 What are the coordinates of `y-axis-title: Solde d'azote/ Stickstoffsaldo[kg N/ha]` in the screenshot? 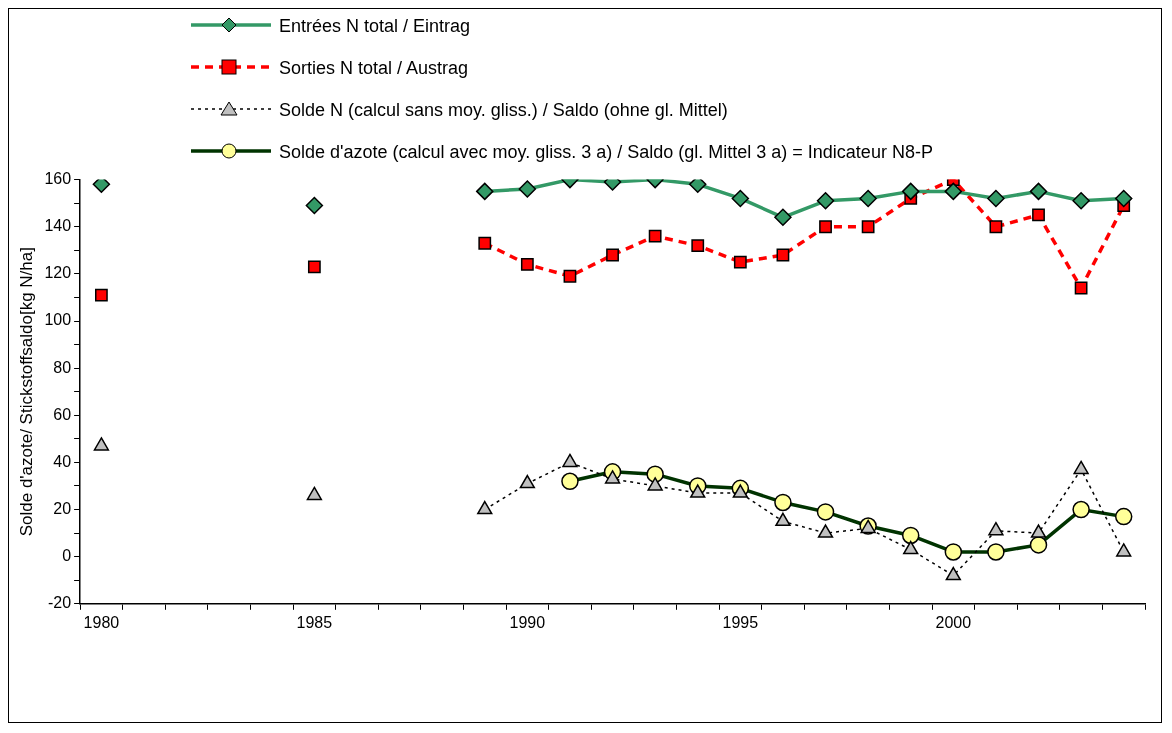 It's located at (26, 392).